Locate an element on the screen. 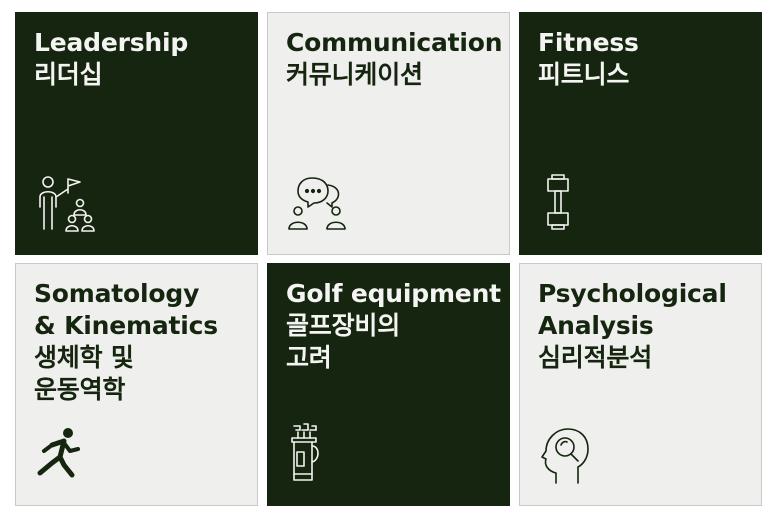 The width and height of the screenshot is (773, 520). title-english-2: Analysis is located at coordinates (596, 325).